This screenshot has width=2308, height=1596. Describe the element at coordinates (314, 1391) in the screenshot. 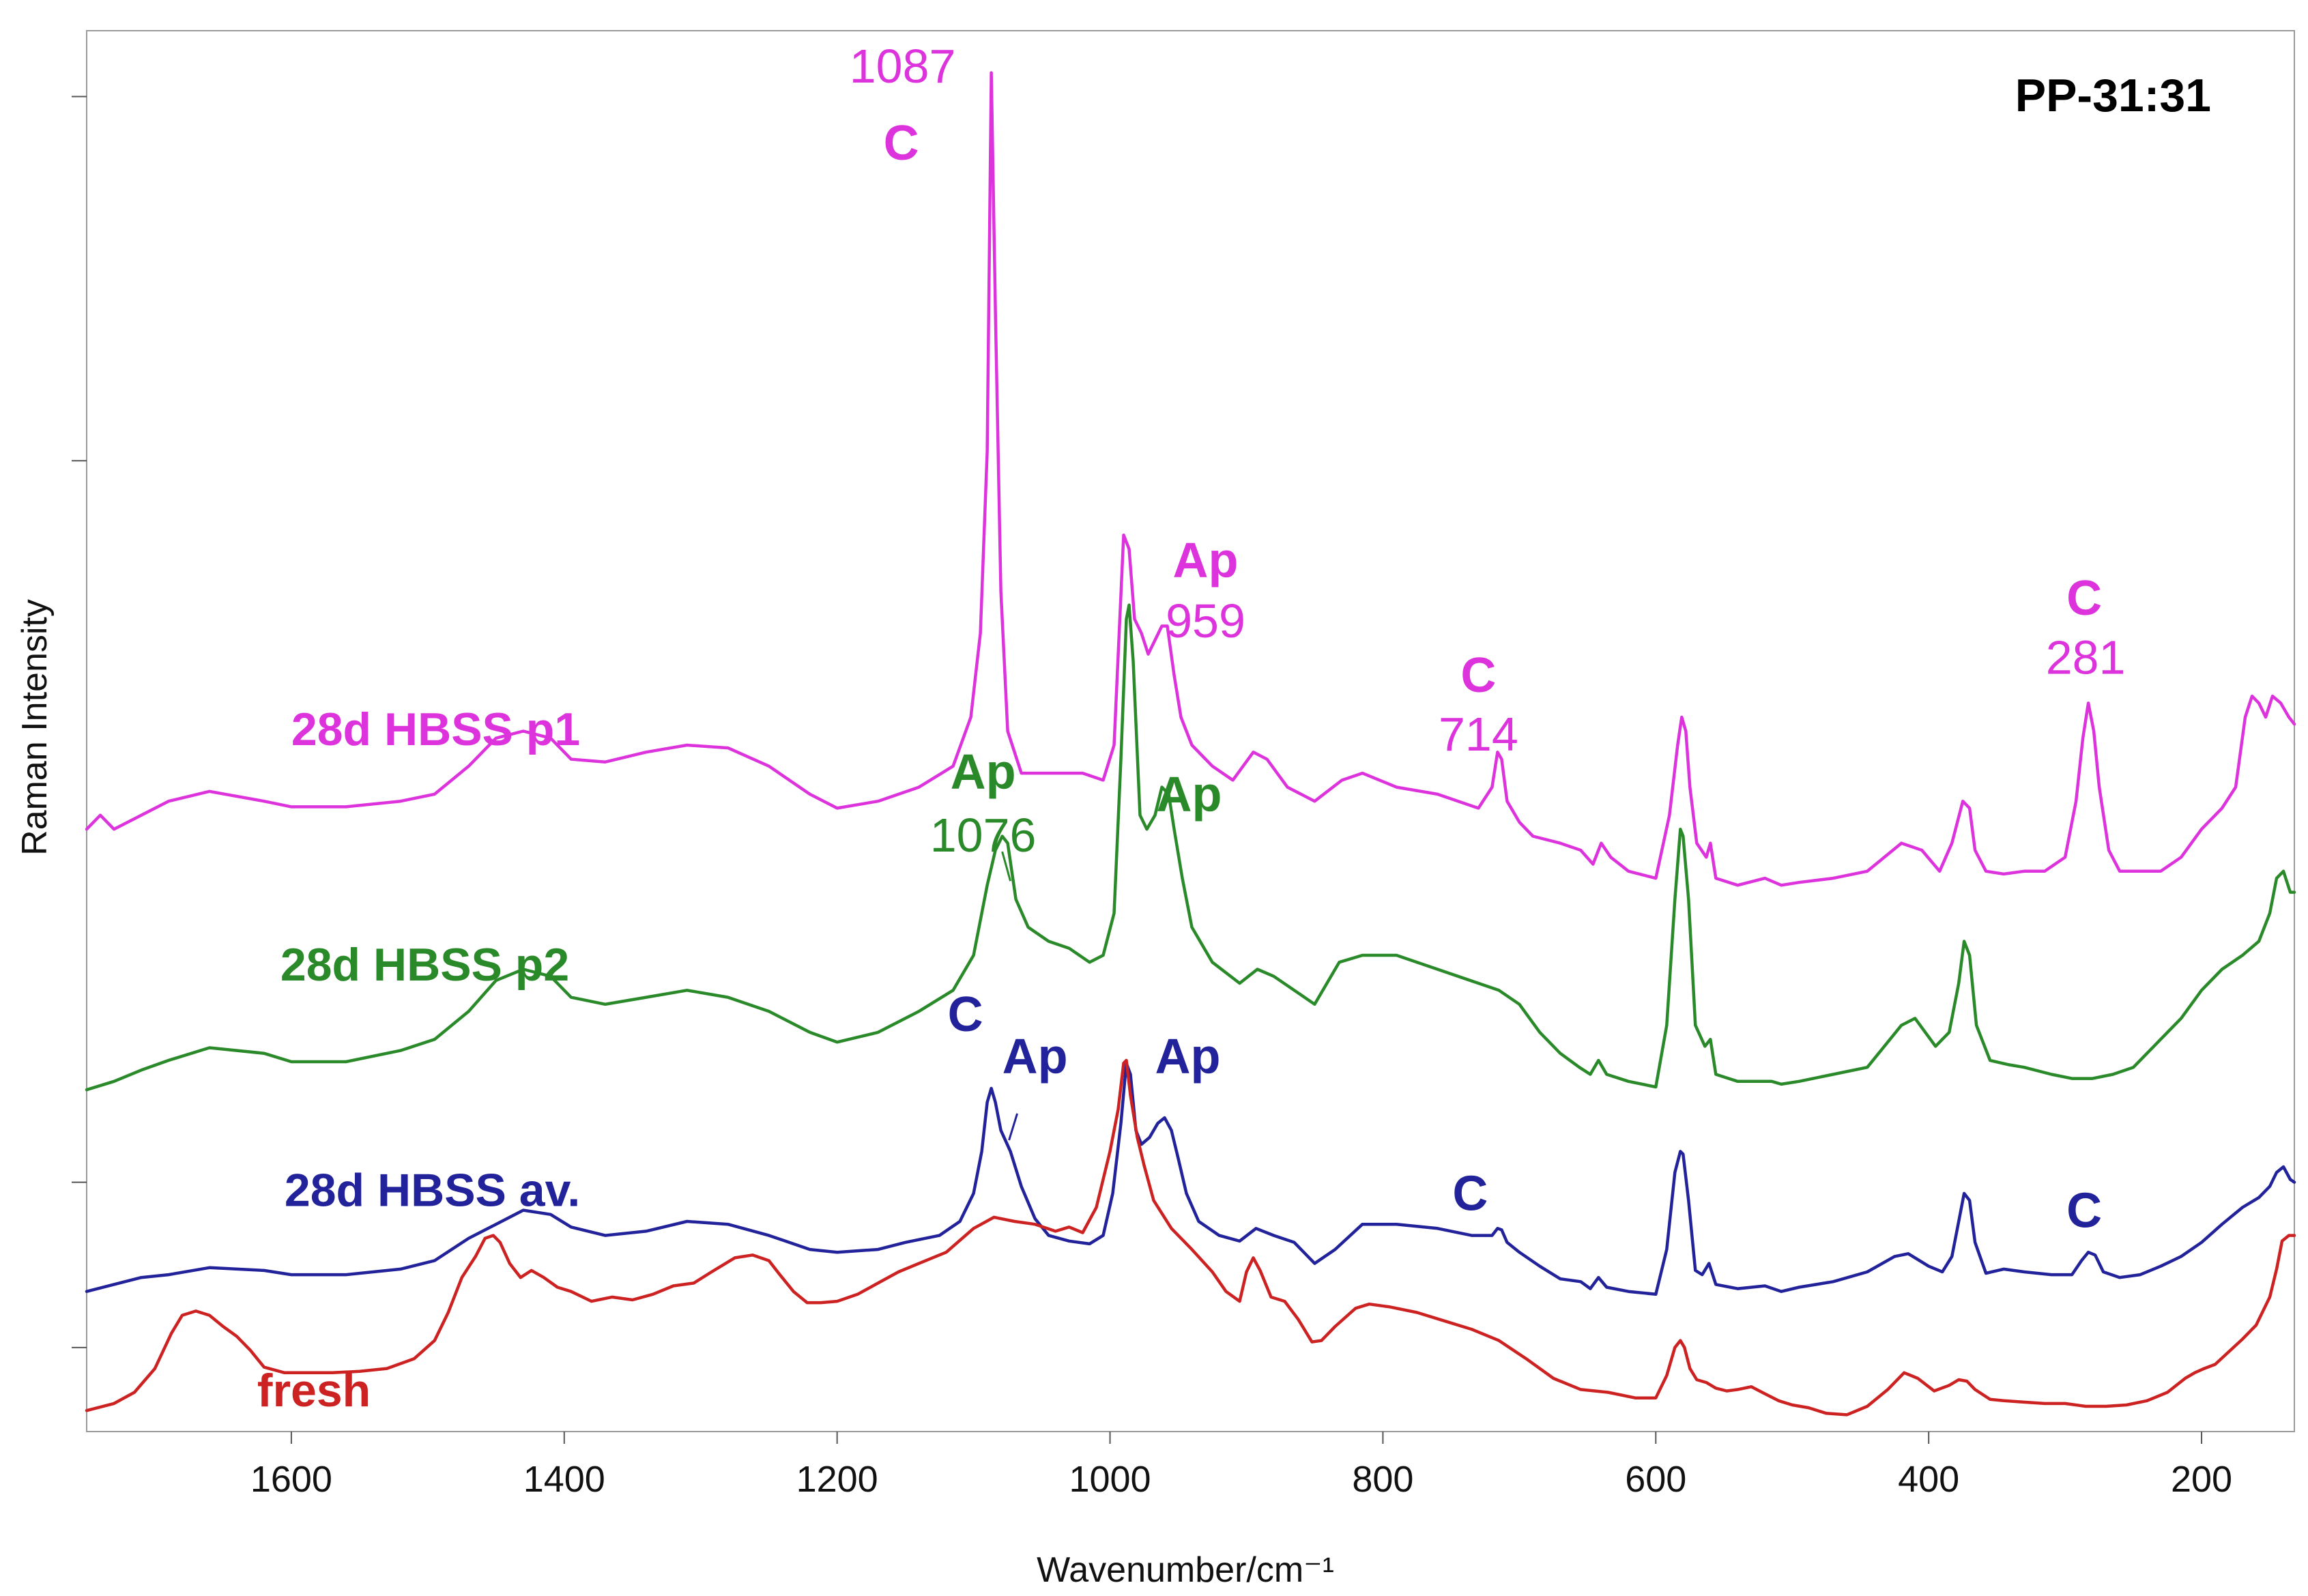

I see `series-label: fresh` at that location.